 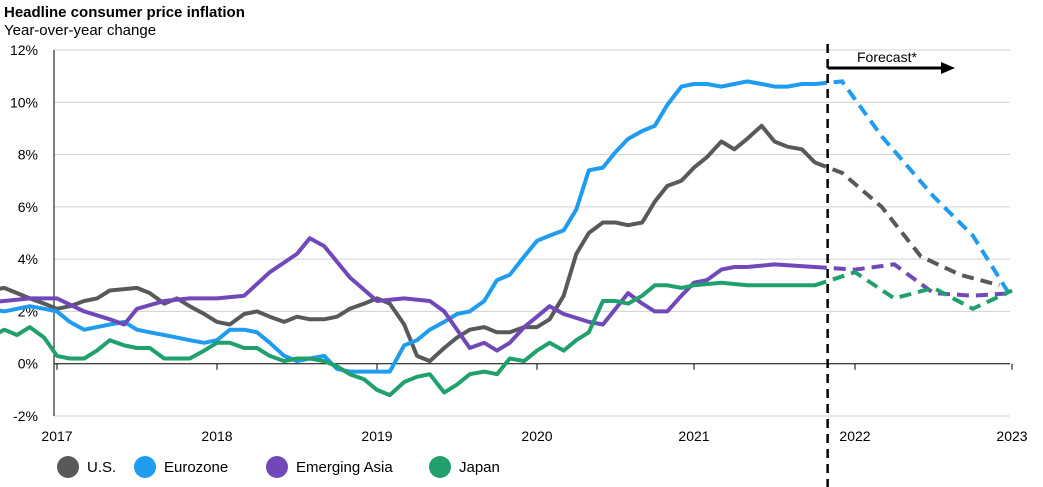 What do you see at coordinates (854, 436) in the screenshot?
I see `x-tick-label: 2022` at bounding box center [854, 436].